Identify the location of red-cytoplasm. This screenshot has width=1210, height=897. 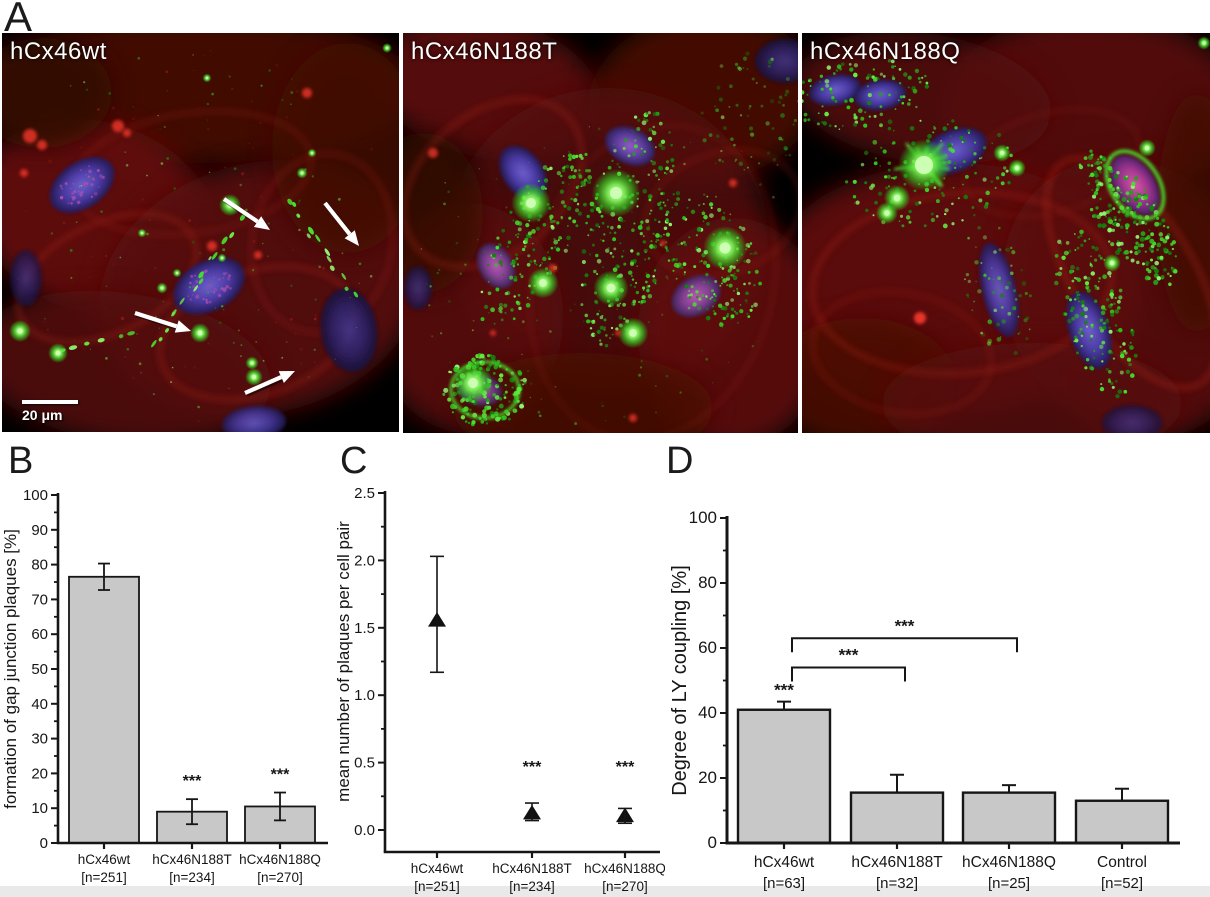
(200, 232).